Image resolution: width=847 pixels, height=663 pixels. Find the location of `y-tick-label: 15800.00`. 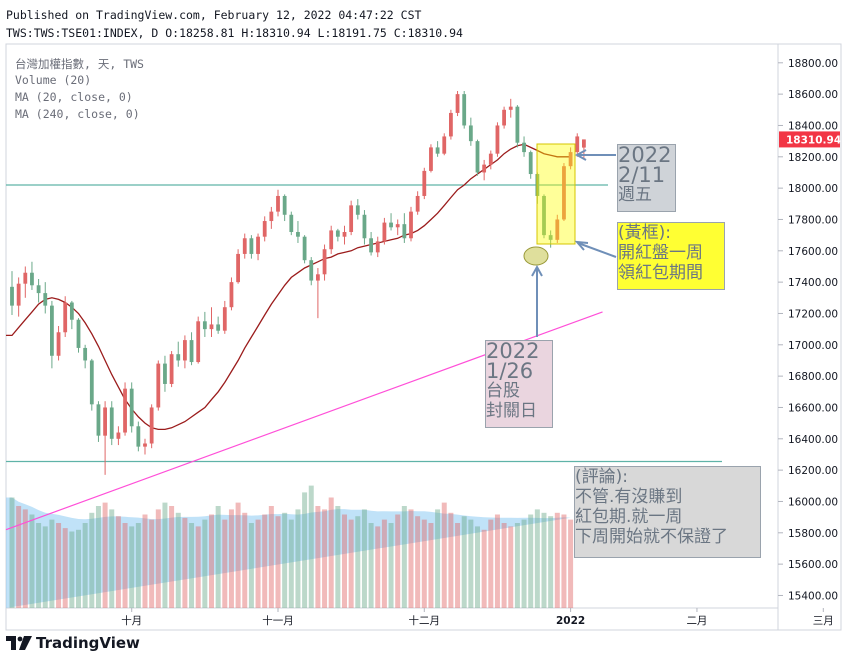

y-tick-label: 15800.00 is located at coordinates (813, 534).